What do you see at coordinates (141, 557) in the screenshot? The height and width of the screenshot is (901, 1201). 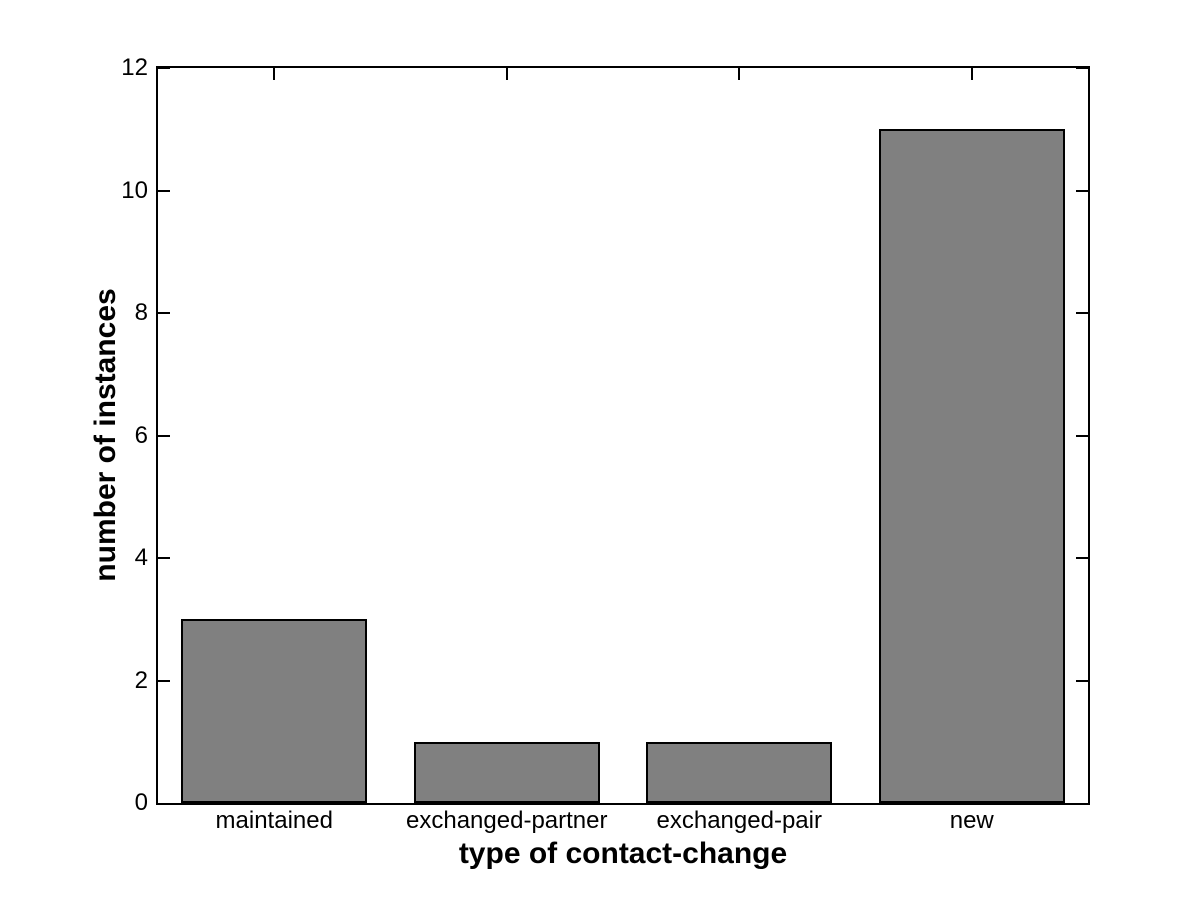 I see `y-tick-label: 4` at bounding box center [141, 557].